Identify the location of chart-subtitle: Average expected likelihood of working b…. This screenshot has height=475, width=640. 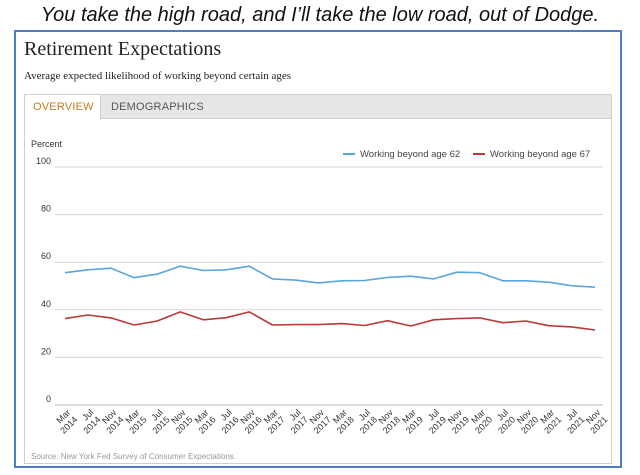
(158, 76).